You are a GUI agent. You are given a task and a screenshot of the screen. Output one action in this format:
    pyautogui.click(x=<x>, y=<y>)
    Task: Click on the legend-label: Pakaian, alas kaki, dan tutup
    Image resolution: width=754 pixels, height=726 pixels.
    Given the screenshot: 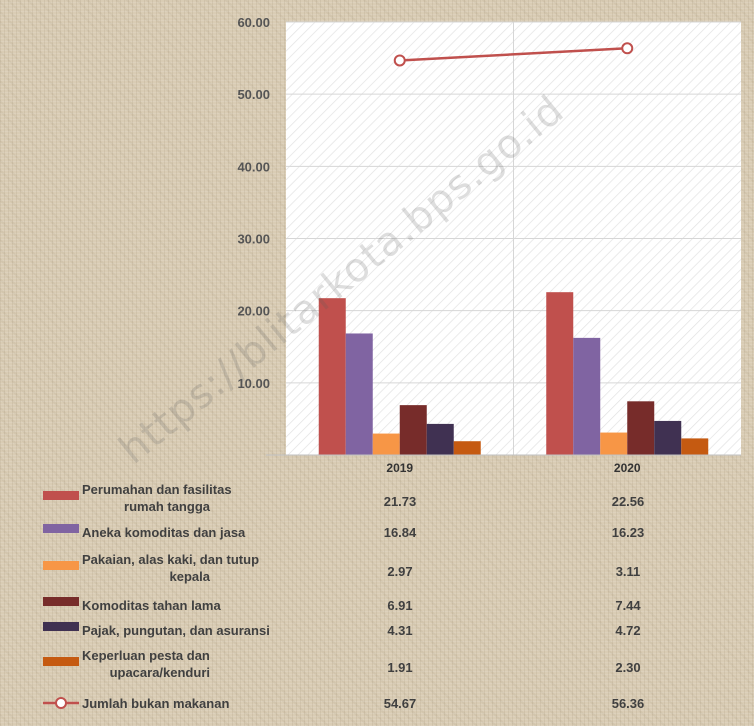 What is the action you would take?
    pyautogui.click(x=170, y=559)
    